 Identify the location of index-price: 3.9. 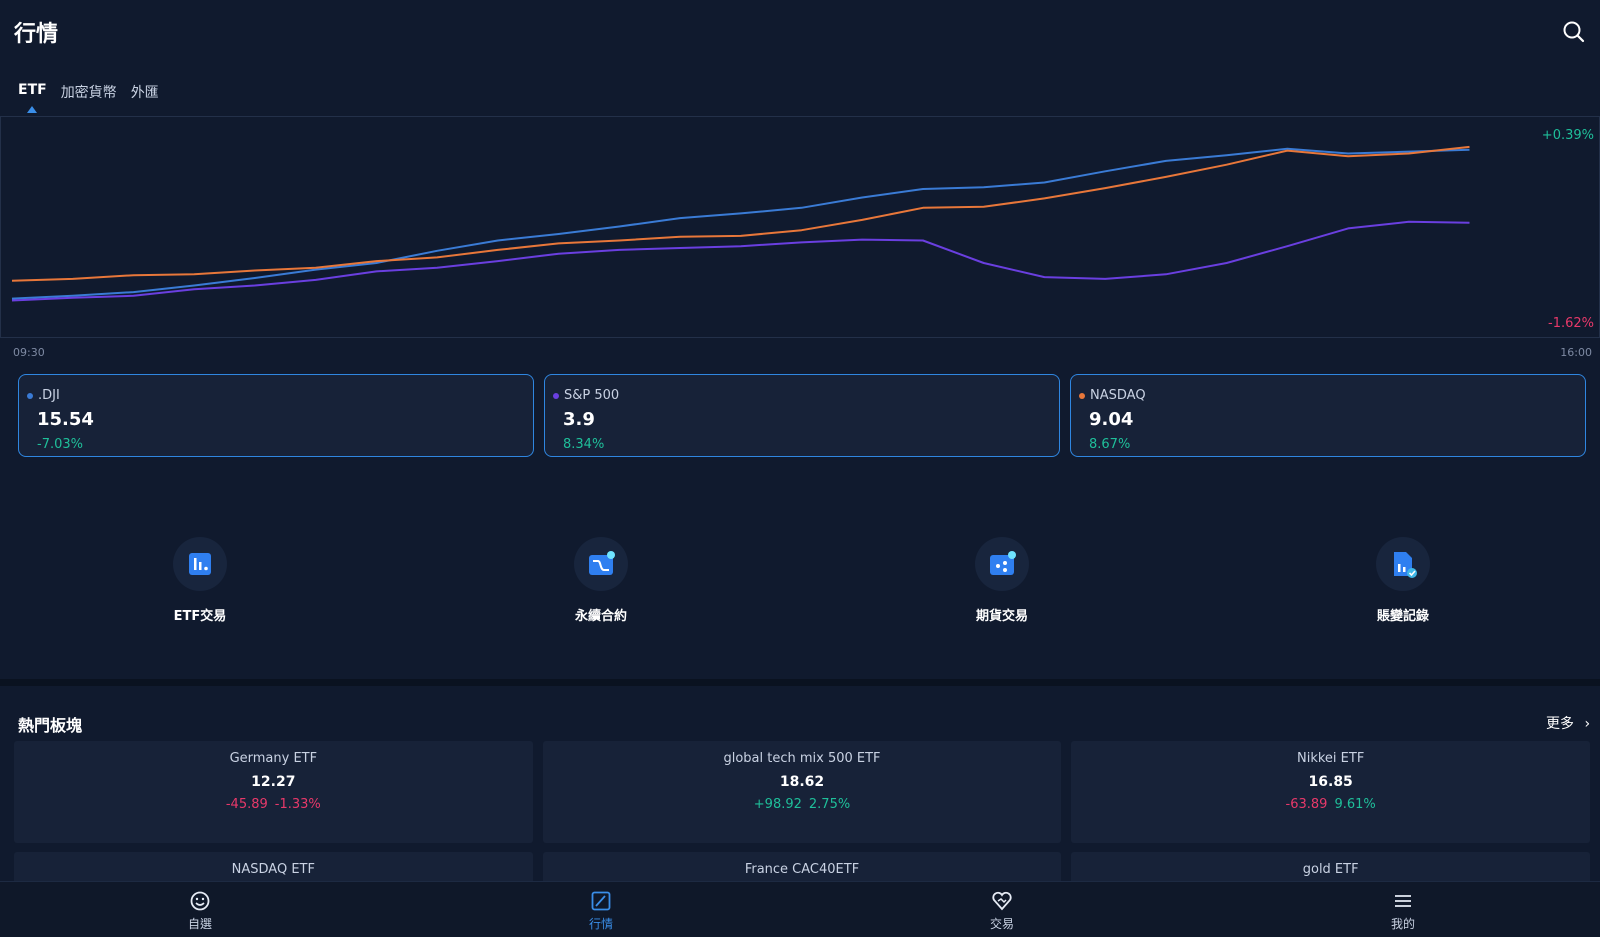
(579, 419).